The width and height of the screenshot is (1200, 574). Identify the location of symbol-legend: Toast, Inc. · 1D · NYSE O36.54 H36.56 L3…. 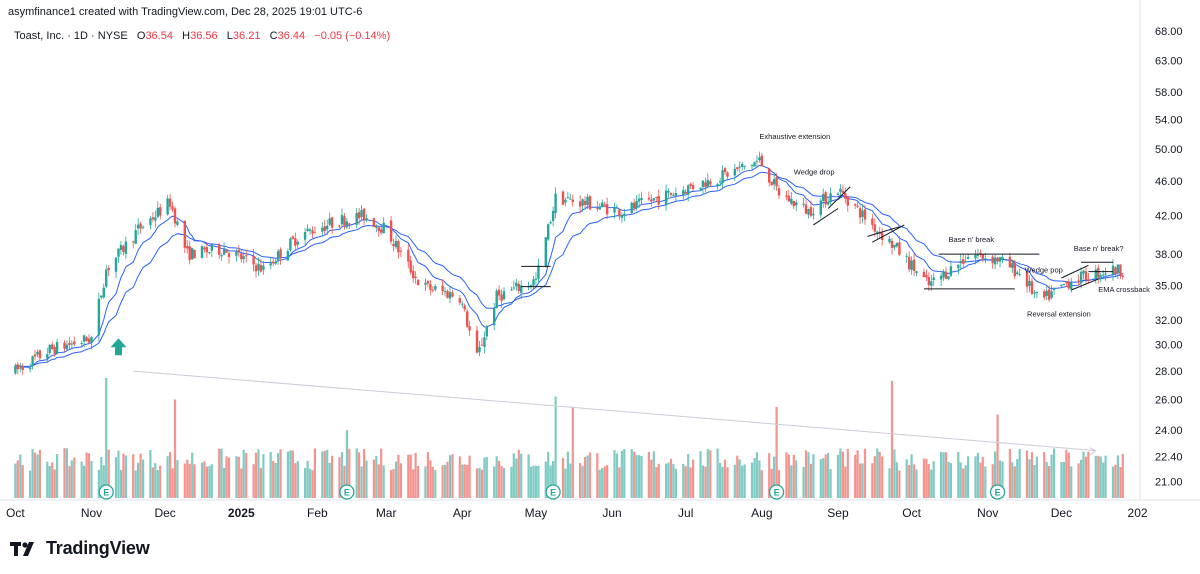
(202, 36).